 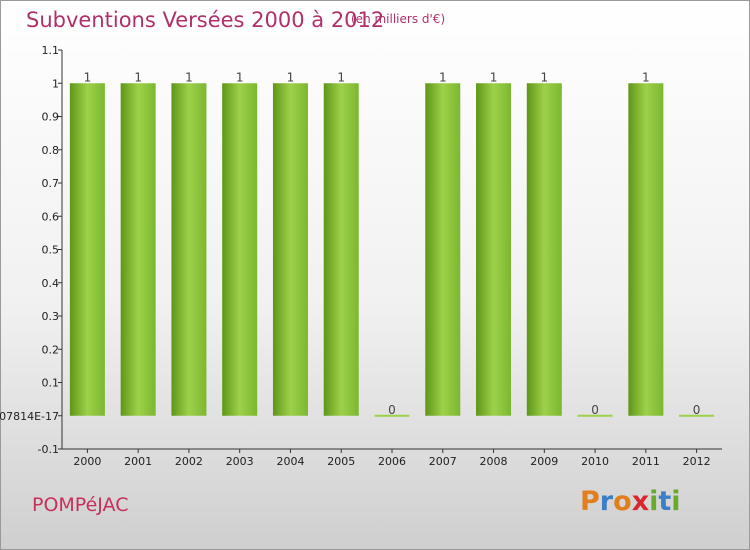 I want to click on x-tick-label: 2000, so click(x=87, y=461).